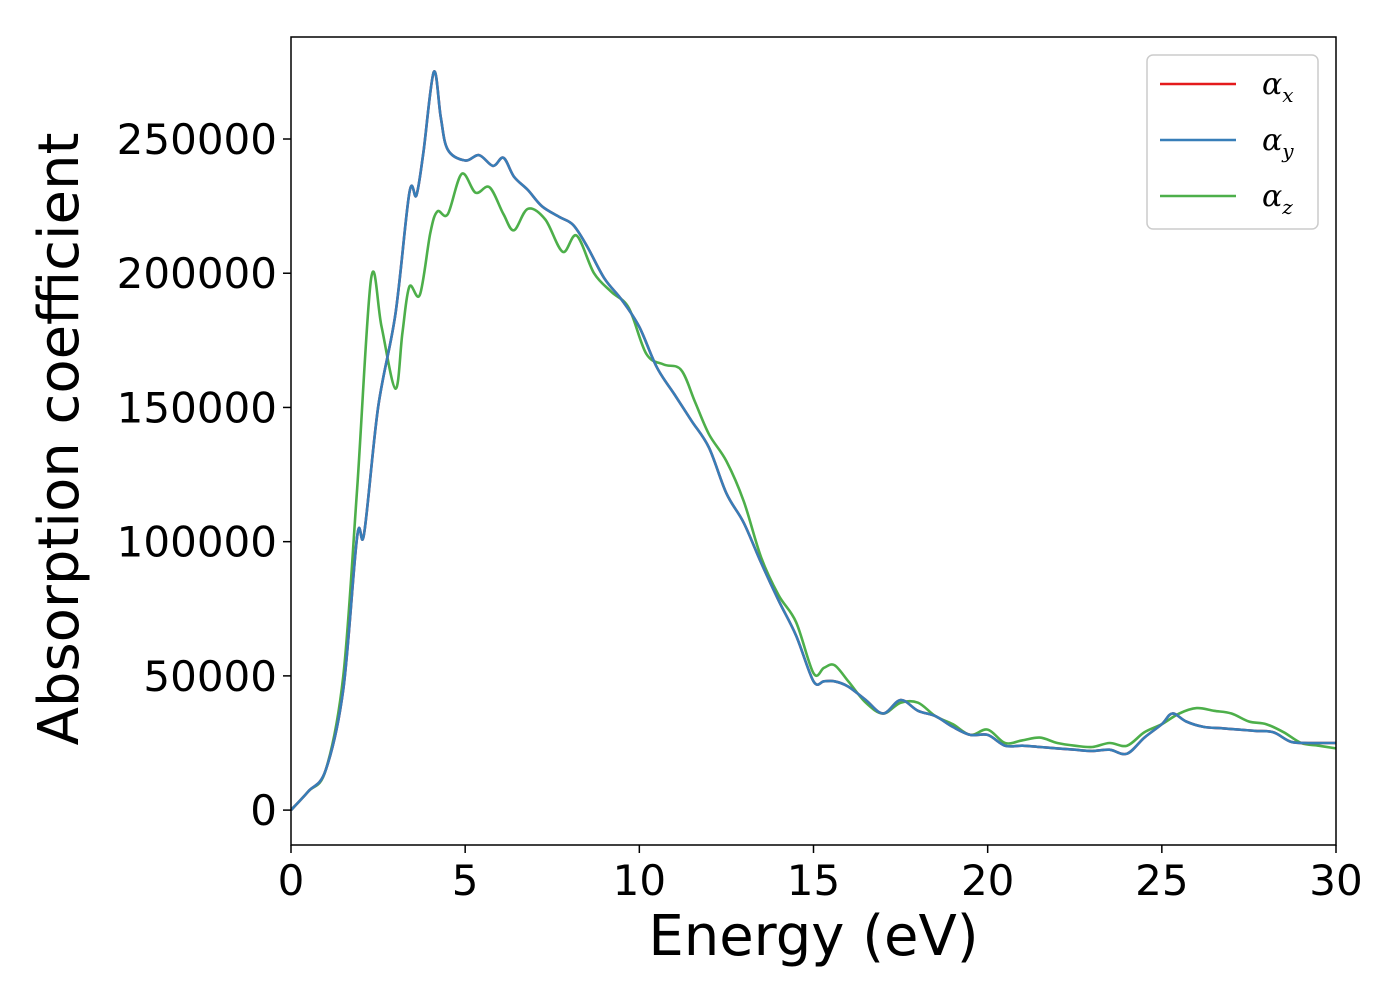 Image resolution: width=1400 pixels, height=1005 pixels. Describe the element at coordinates (1335, 880) in the screenshot. I see `x-tick-label: 30` at that location.